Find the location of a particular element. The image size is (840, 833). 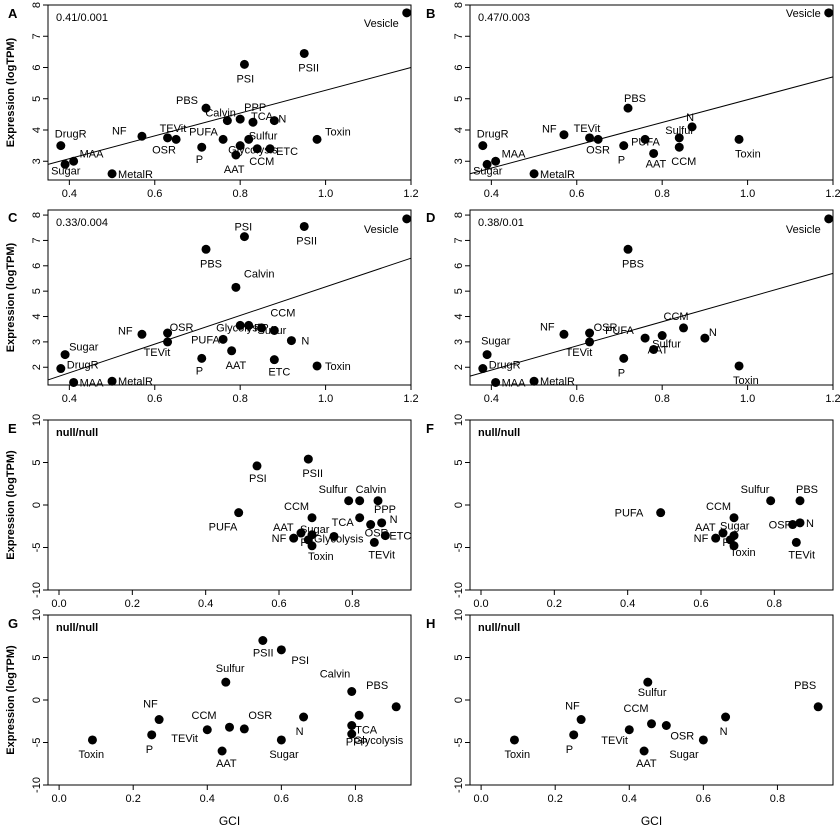

y-tick-label: -5 is located at coordinates (37, 548).